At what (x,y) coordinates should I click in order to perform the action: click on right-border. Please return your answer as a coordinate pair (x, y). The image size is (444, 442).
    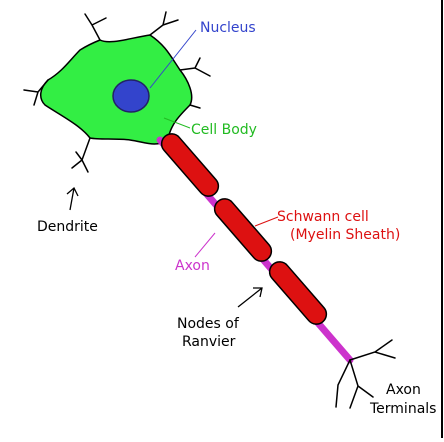
    Looking at the image, I should click on (442, 219).